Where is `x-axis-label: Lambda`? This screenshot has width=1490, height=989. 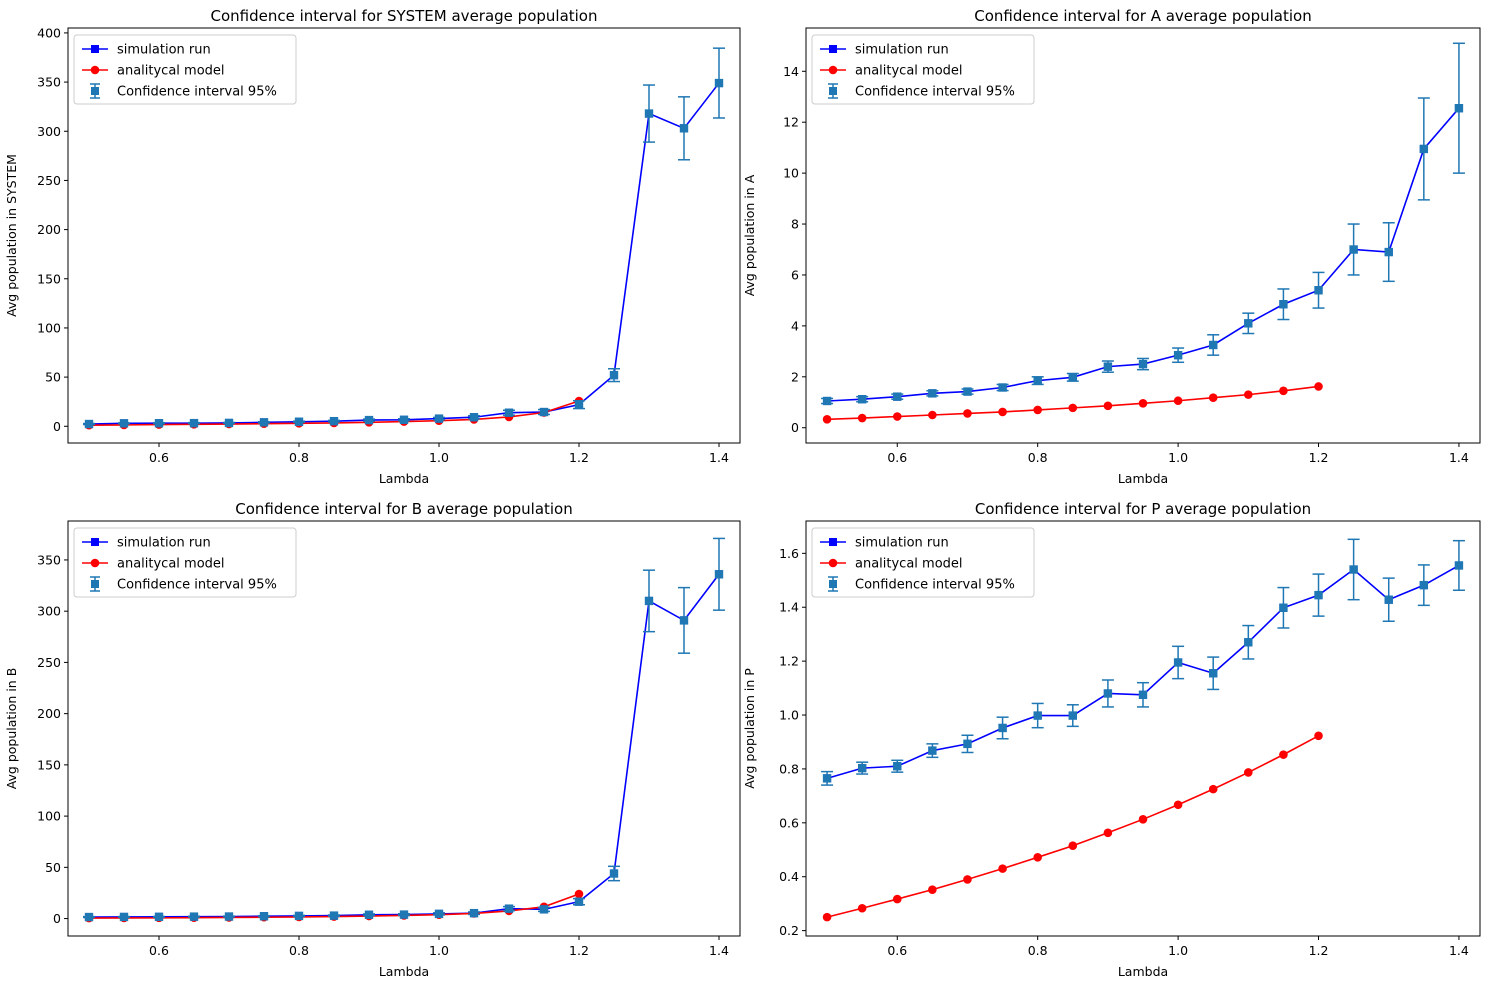
x-axis-label: Lambda is located at coordinates (1143, 971).